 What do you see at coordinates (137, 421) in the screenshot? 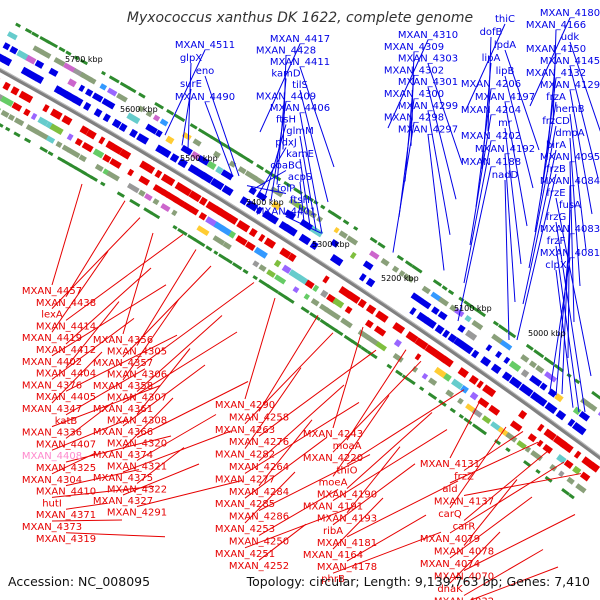
I see `reverse-gene-label: MXAN_4308` at bounding box center [137, 421].